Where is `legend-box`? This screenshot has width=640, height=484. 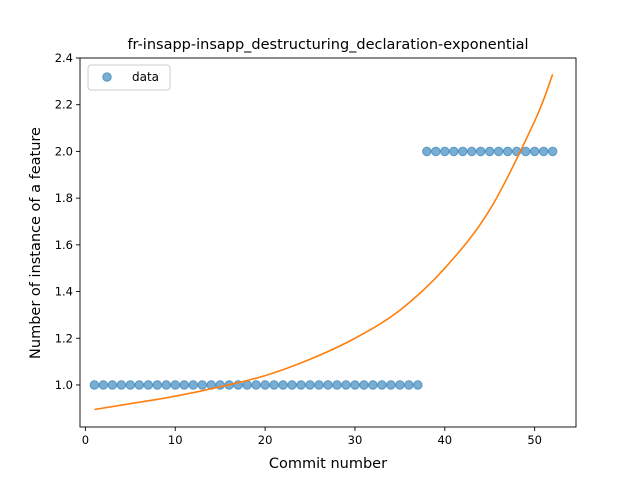
legend-box is located at coordinates (129, 77).